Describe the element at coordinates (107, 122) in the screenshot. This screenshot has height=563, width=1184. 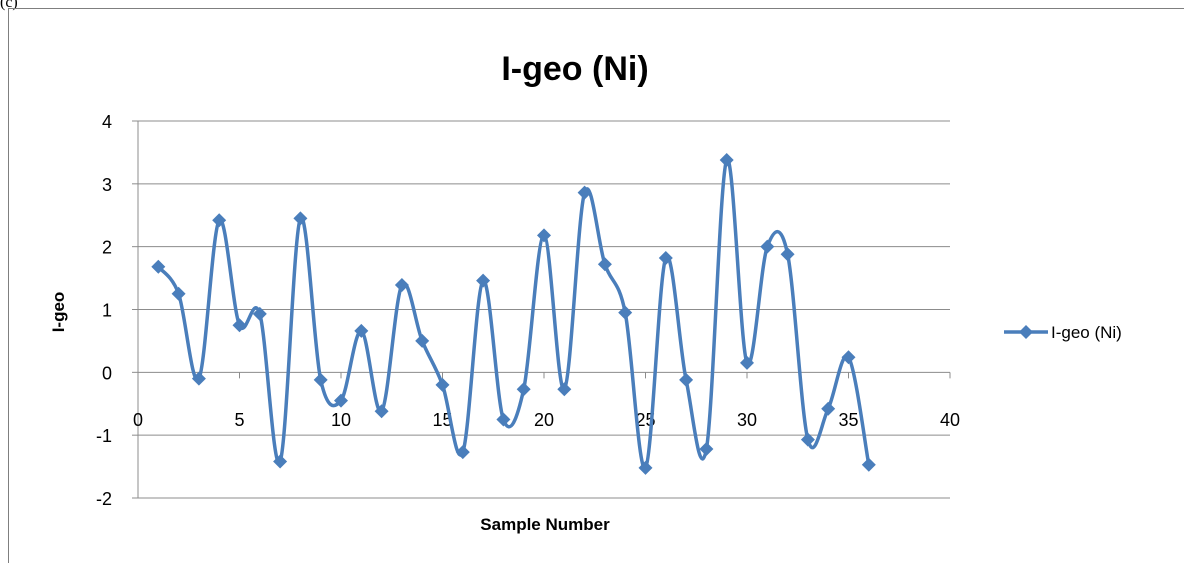
I see `y-tick-label: 4` at that location.